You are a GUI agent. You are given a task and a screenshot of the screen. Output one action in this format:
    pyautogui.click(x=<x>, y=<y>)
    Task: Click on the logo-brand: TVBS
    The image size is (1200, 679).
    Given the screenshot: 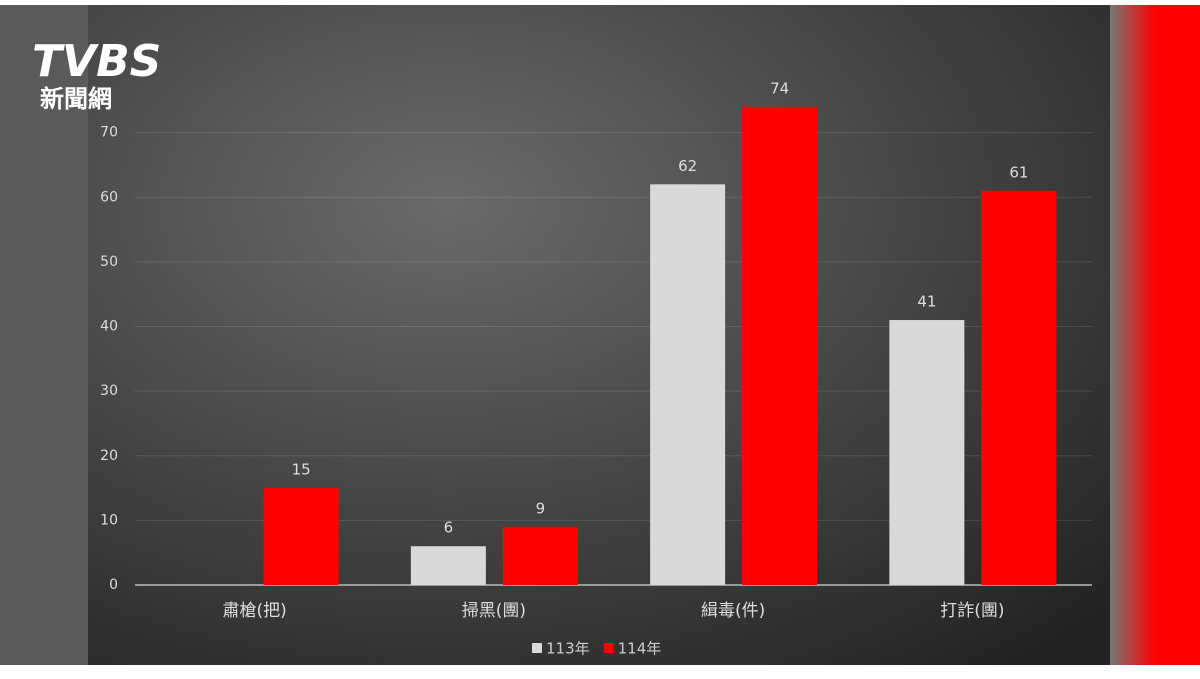 What is the action you would take?
    pyautogui.click(x=96, y=61)
    